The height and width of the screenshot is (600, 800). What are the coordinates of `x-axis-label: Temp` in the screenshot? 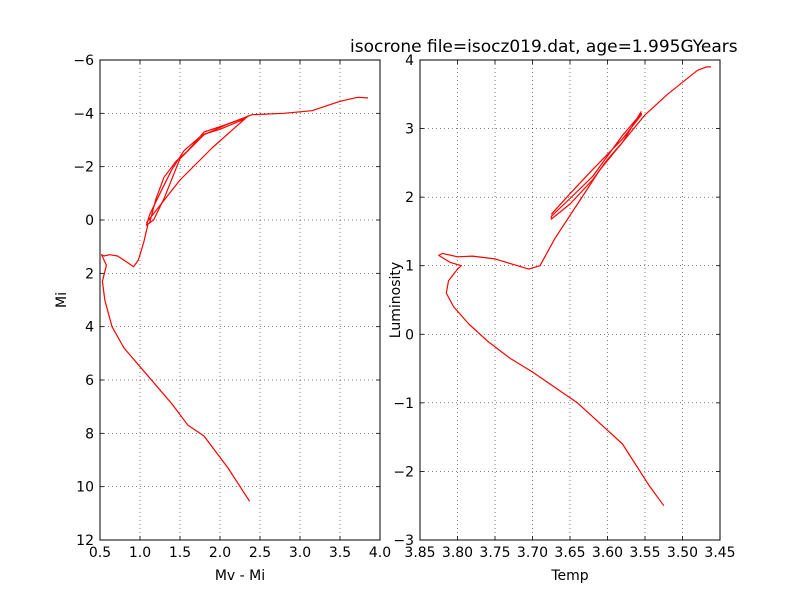 It's located at (569, 576).